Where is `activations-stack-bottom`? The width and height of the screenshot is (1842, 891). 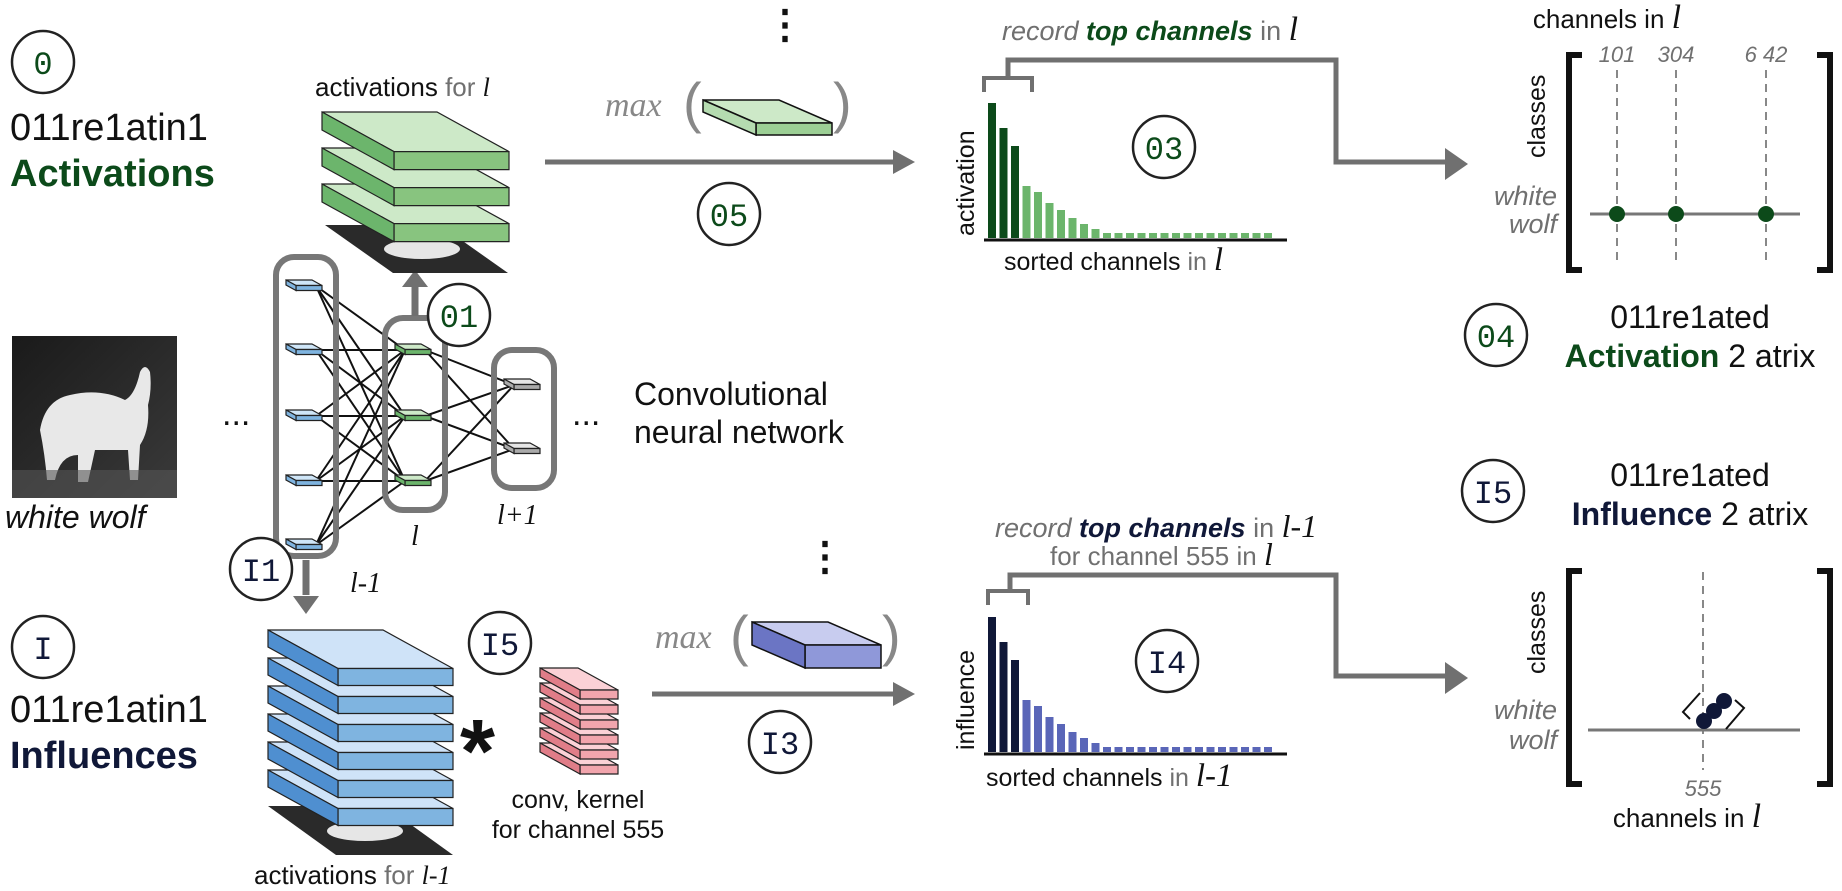 activations-stack-bottom is located at coordinates (360, 741).